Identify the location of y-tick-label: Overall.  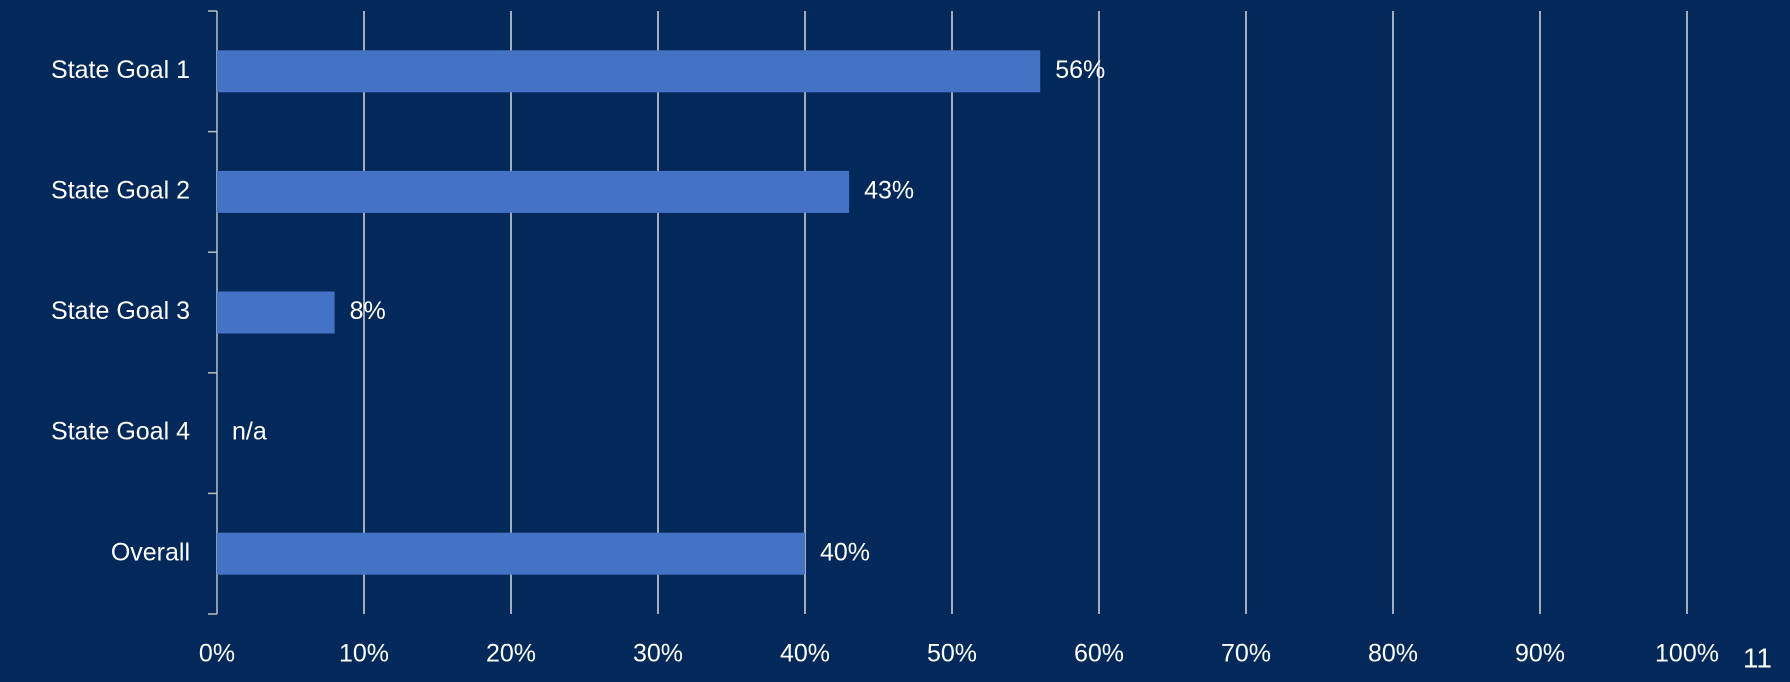
(150, 552).